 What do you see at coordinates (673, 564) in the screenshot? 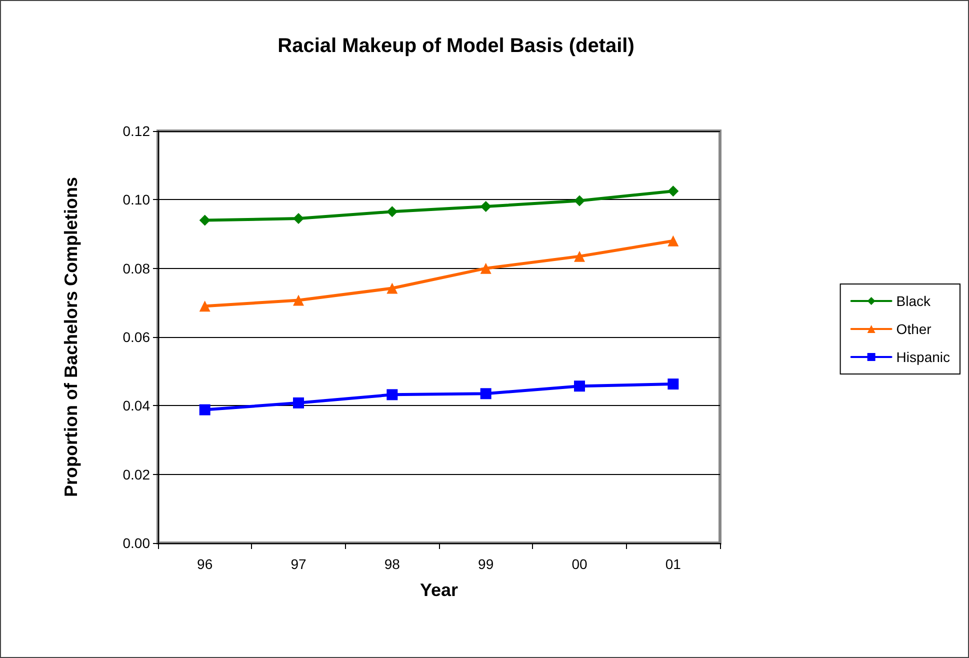
I see `x-tick-label: 01` at bounding box center [673, 564].